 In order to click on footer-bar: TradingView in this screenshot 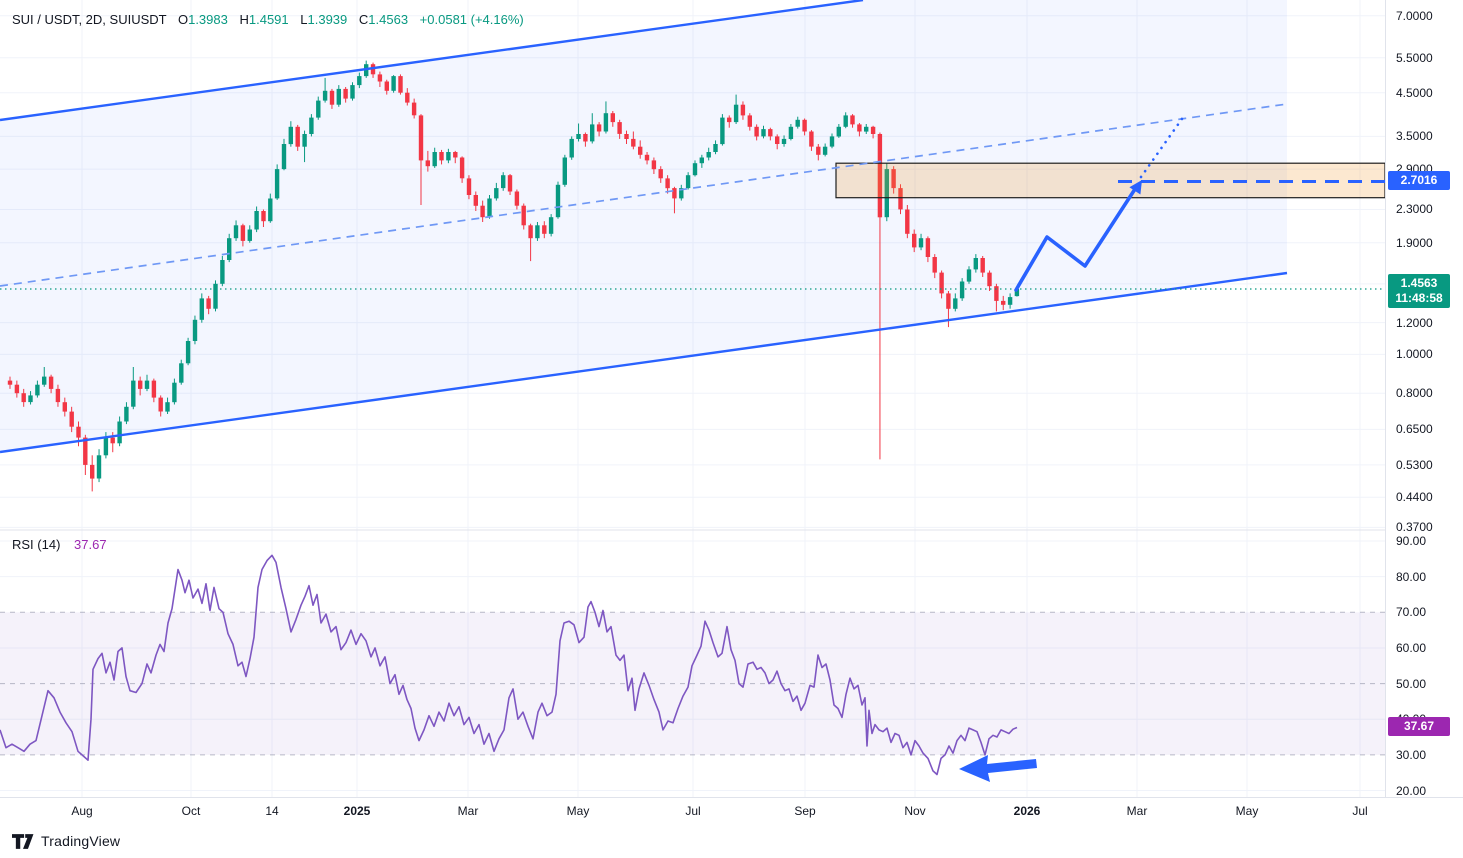, I will do `click(731, 842)`.